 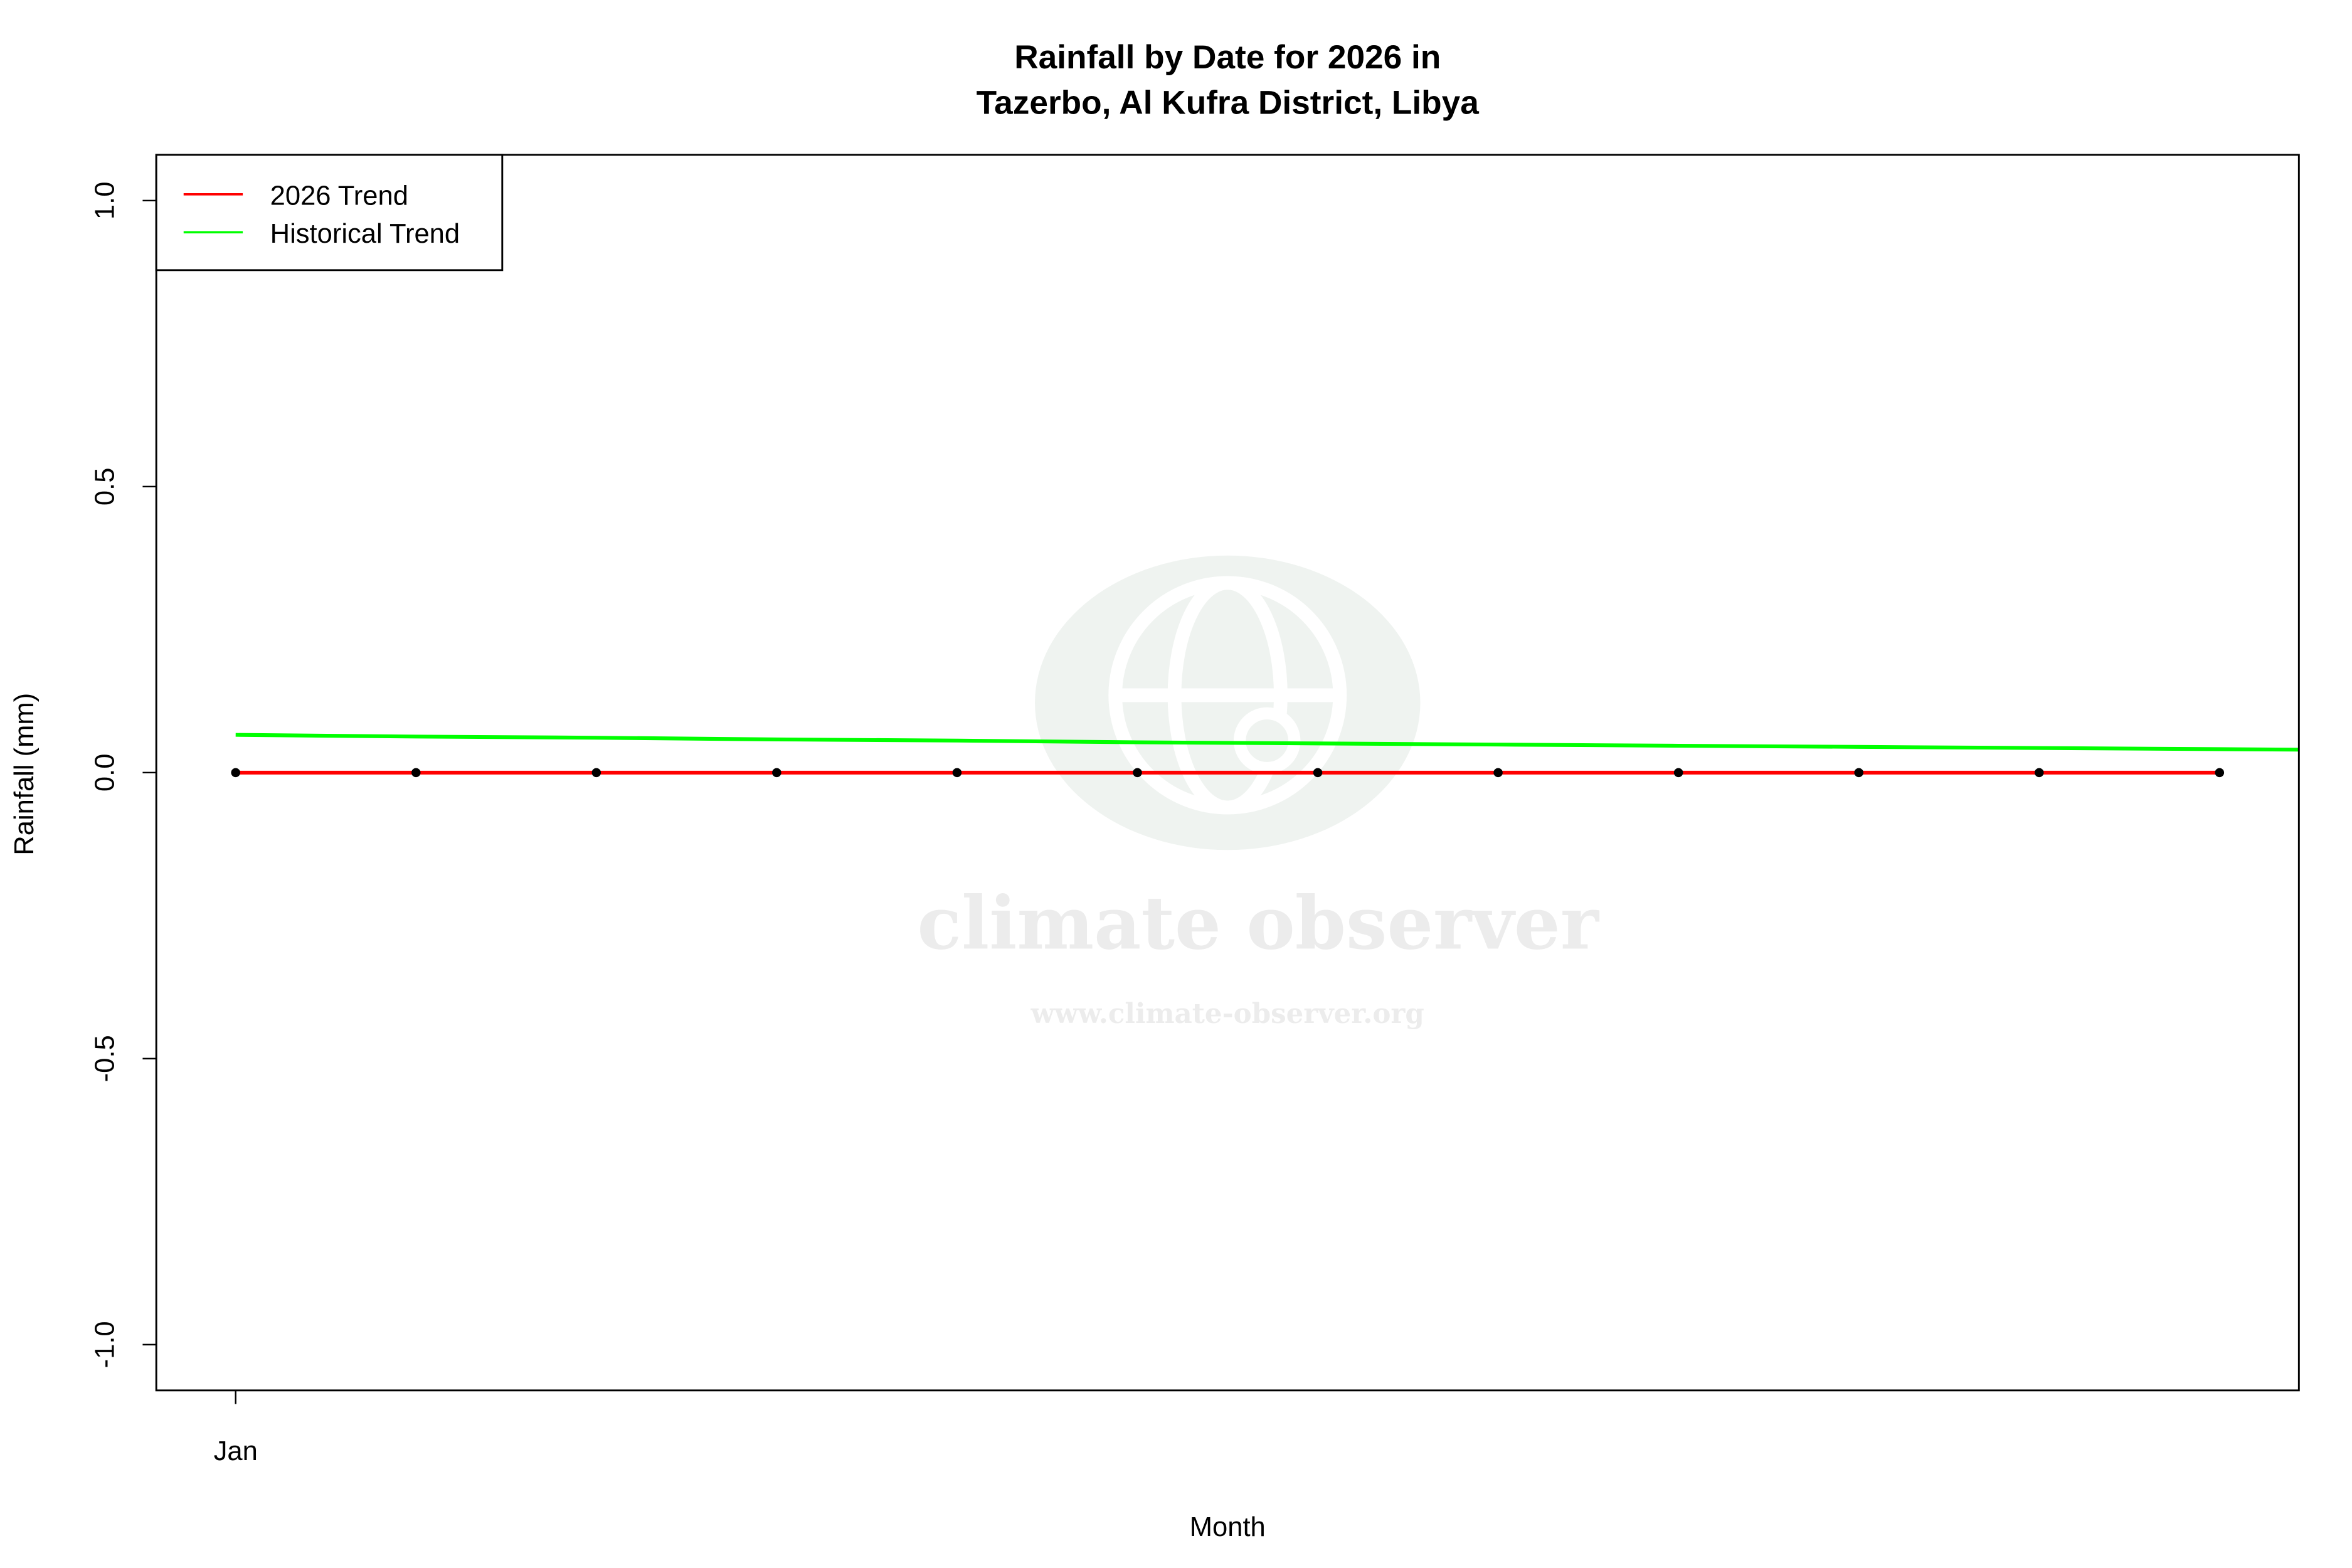 What do you see at coordinates (1227, 1014) in the screenshot?
I see `watermark-url: www.climate-observer.org` at bounding box center [1227, 1014].